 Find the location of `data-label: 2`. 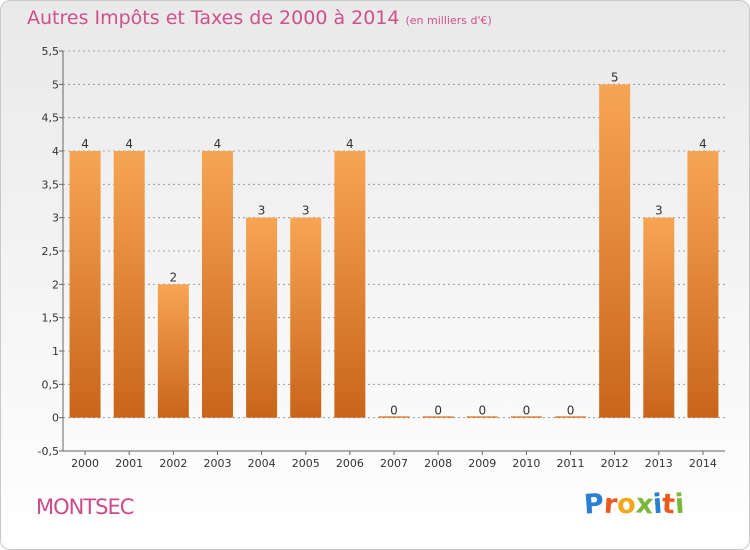

data-label: 2 is located at coordinates (174, 277).